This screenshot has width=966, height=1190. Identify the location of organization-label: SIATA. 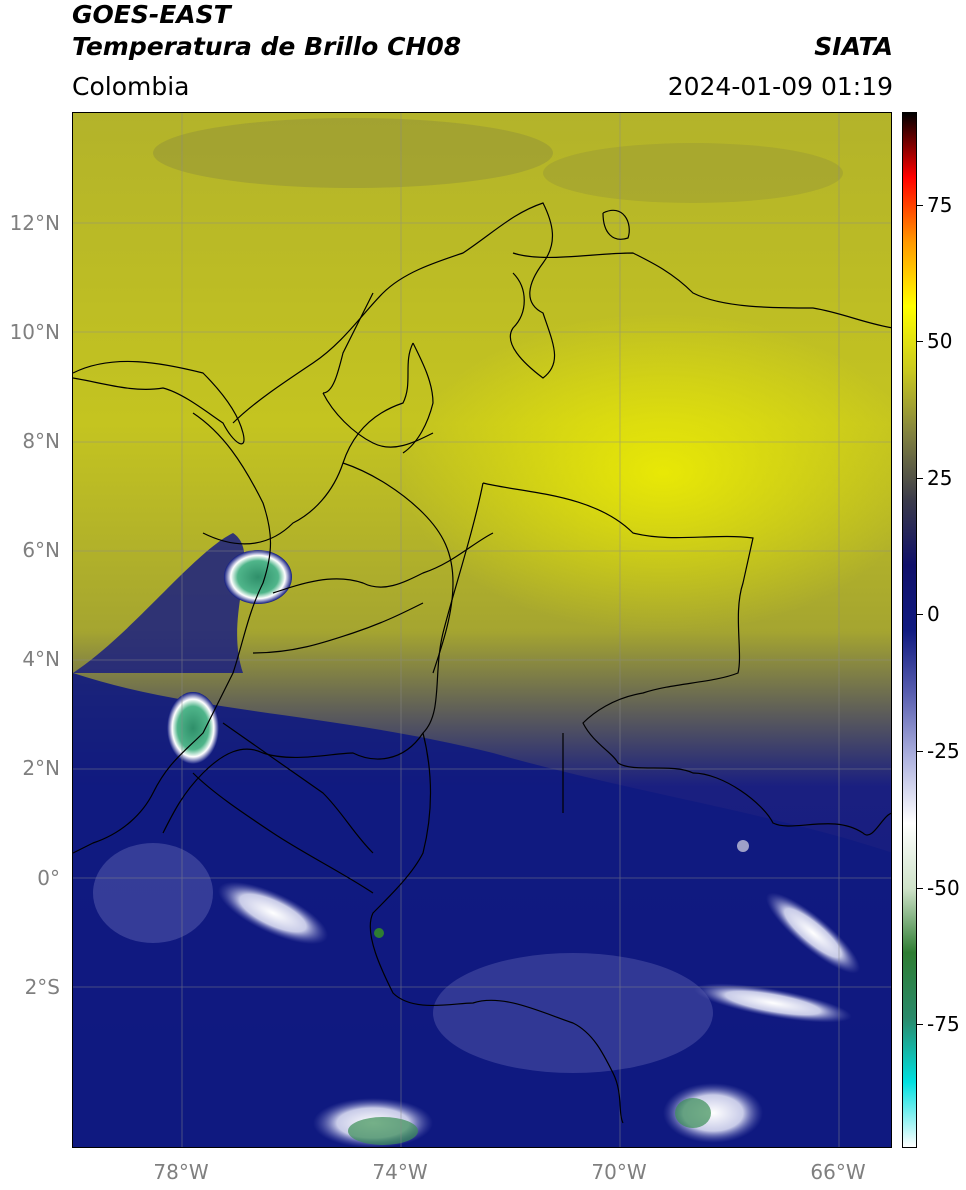
(853, 46).